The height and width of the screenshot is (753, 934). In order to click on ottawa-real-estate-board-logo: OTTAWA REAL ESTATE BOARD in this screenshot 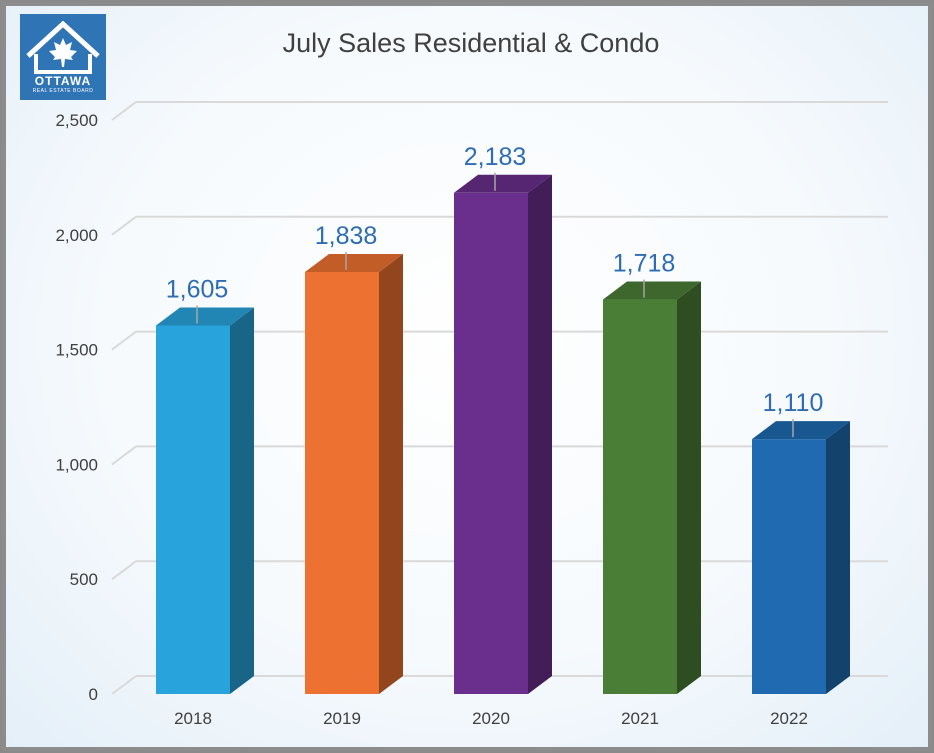, I will do `click(63, 57)`.